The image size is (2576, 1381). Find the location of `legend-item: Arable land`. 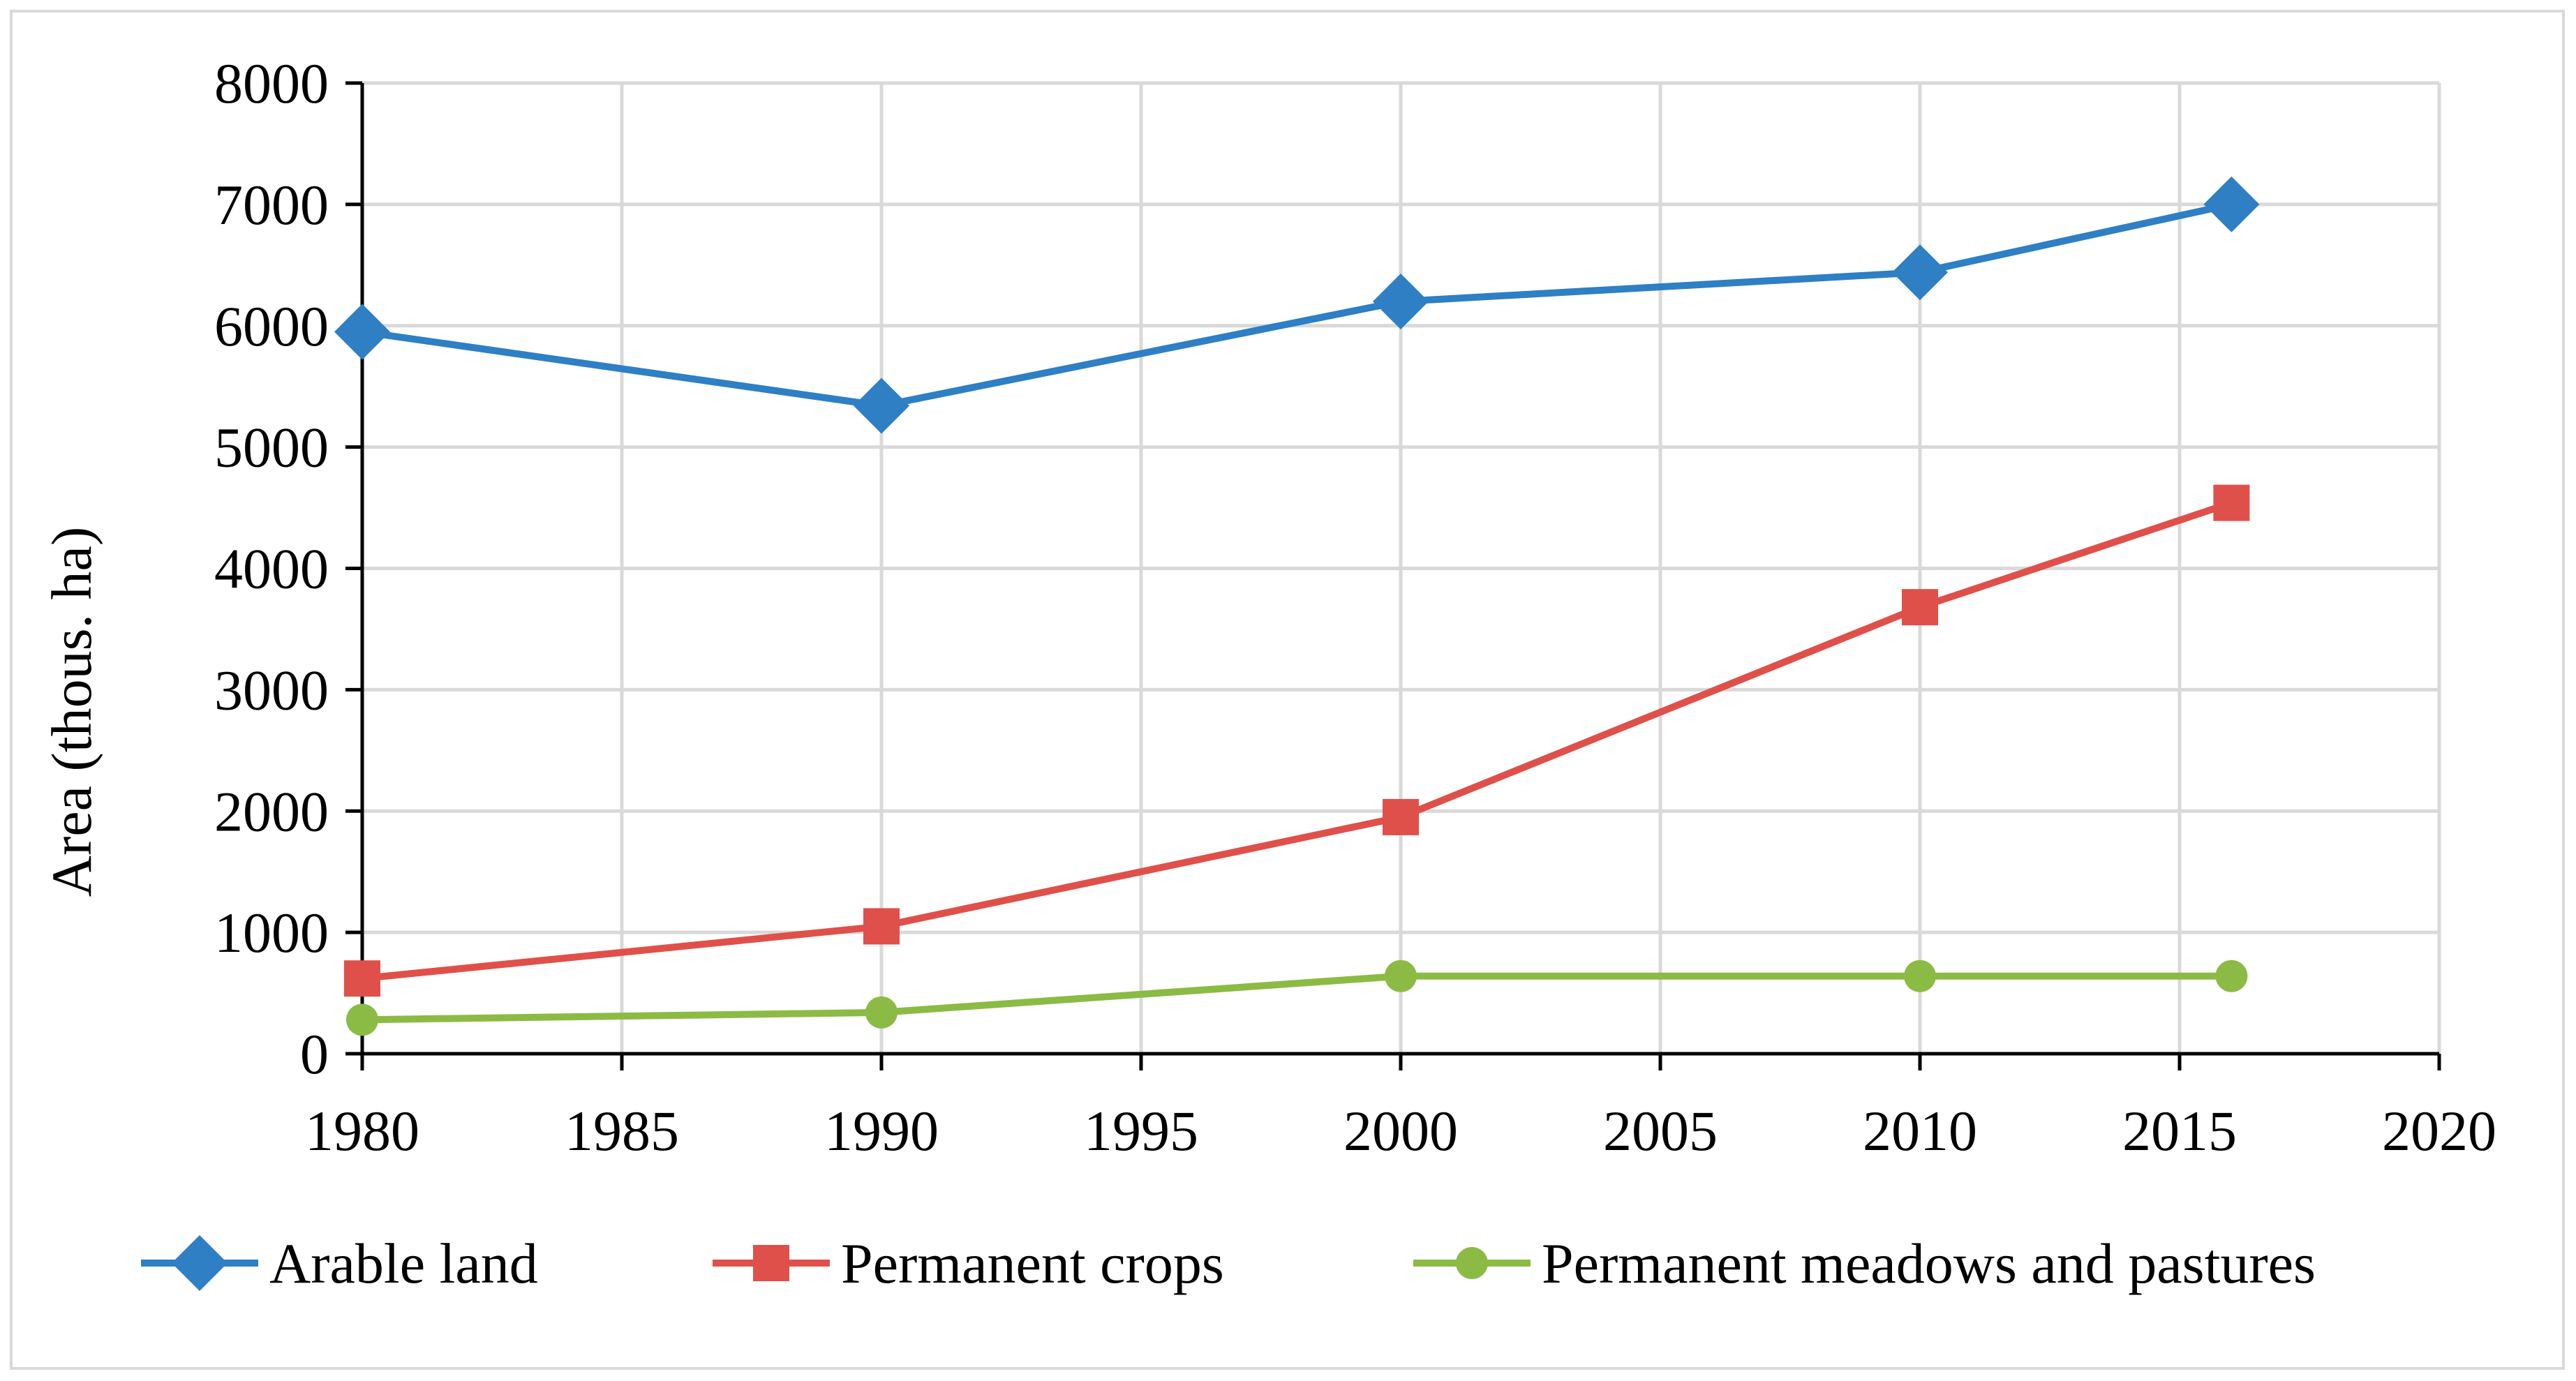

legend-item: Arable land is located at coordinates (339, 1263).